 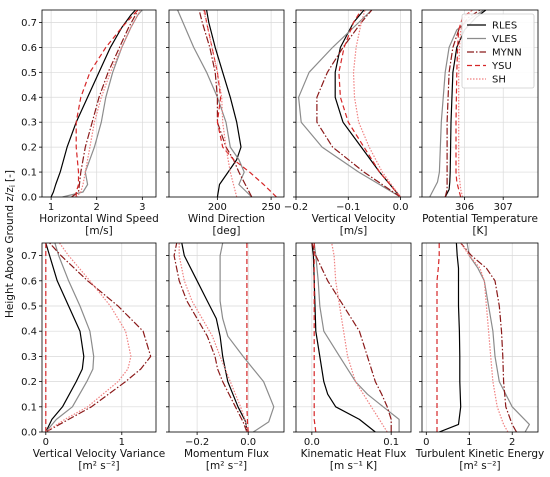 I want to click on x-tick-label: −0.1, so click(x=348, y=207).